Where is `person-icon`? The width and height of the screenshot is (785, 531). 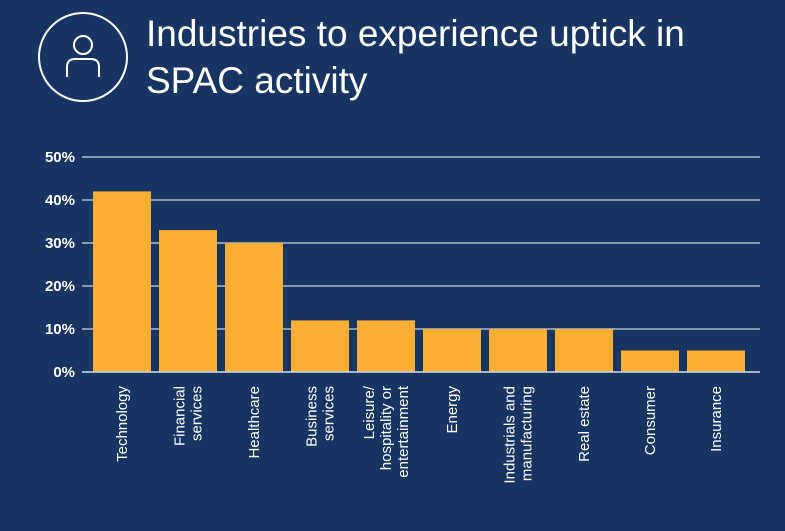 person-icon is located at coordinates (83, 57).